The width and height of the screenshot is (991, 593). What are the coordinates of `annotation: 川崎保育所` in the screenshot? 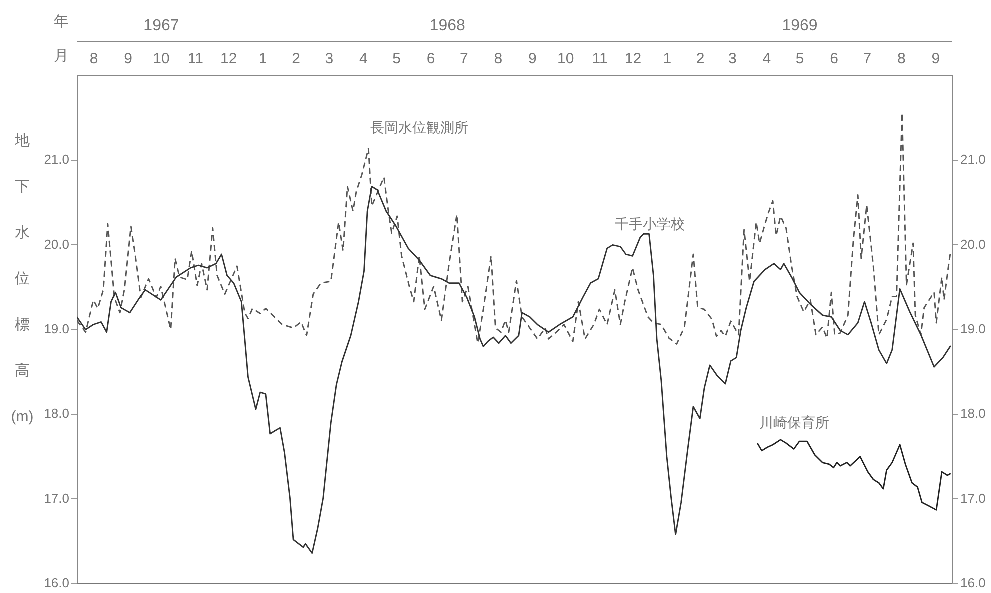 It's located at (795, 422).